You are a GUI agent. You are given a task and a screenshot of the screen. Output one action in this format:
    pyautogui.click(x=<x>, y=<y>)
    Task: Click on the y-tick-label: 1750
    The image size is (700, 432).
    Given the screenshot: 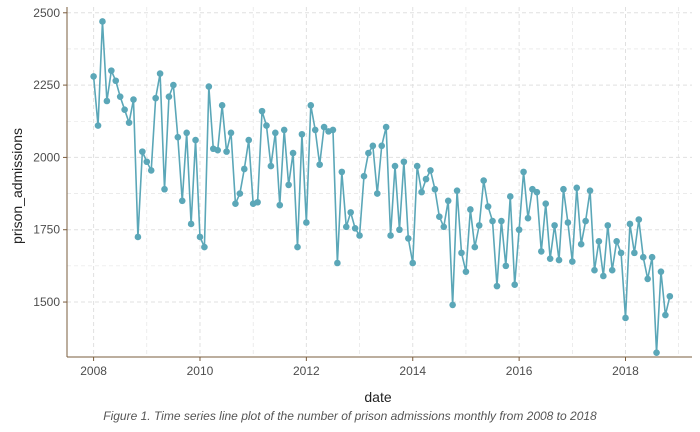 What is the action you would take?
    pyautogui.click(x=46, y=230)
    